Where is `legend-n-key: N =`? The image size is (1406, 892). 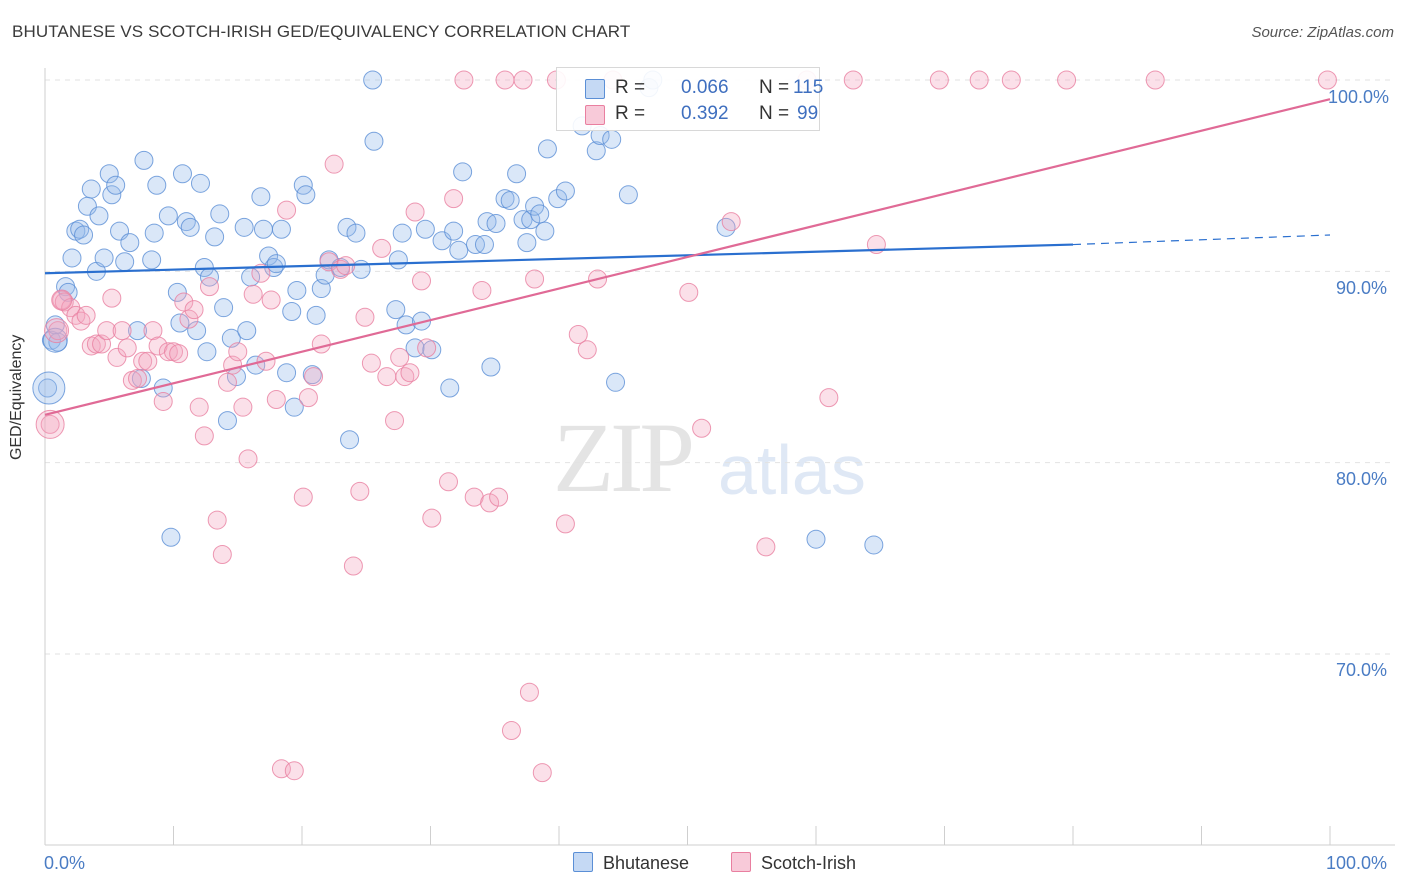 legend-n-key: N = is located at coordinates (774, 113).